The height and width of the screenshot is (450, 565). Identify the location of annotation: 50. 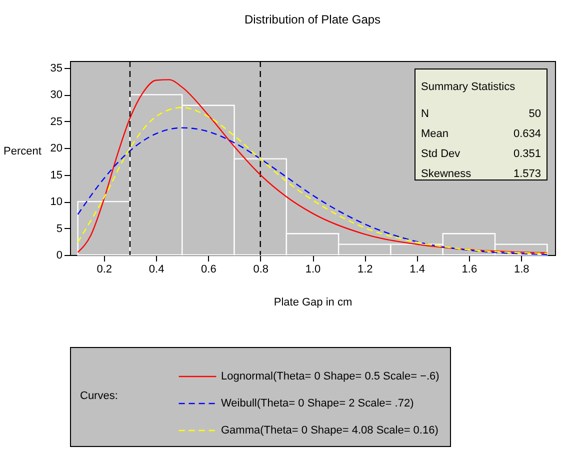
(534, 114).